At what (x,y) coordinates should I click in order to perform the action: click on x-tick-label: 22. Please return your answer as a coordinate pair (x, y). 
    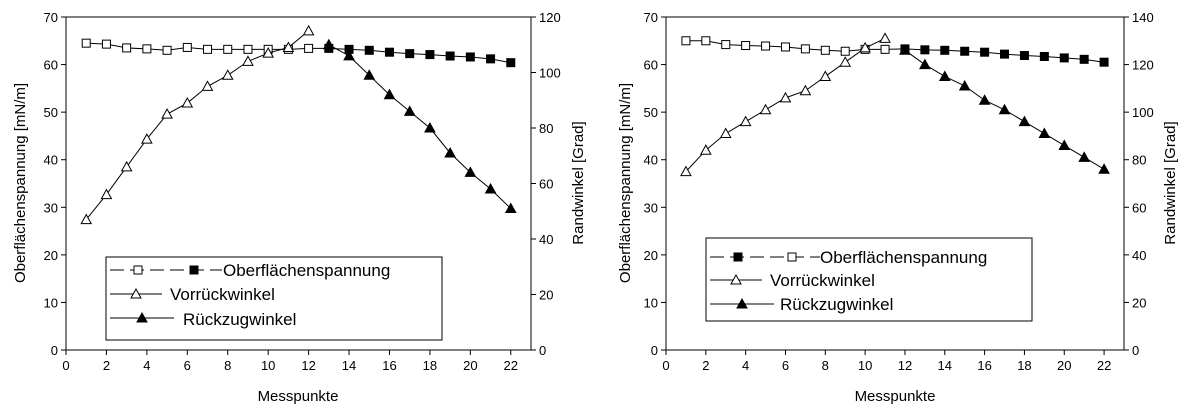
    Looking at the image, I should click on (511, 365).